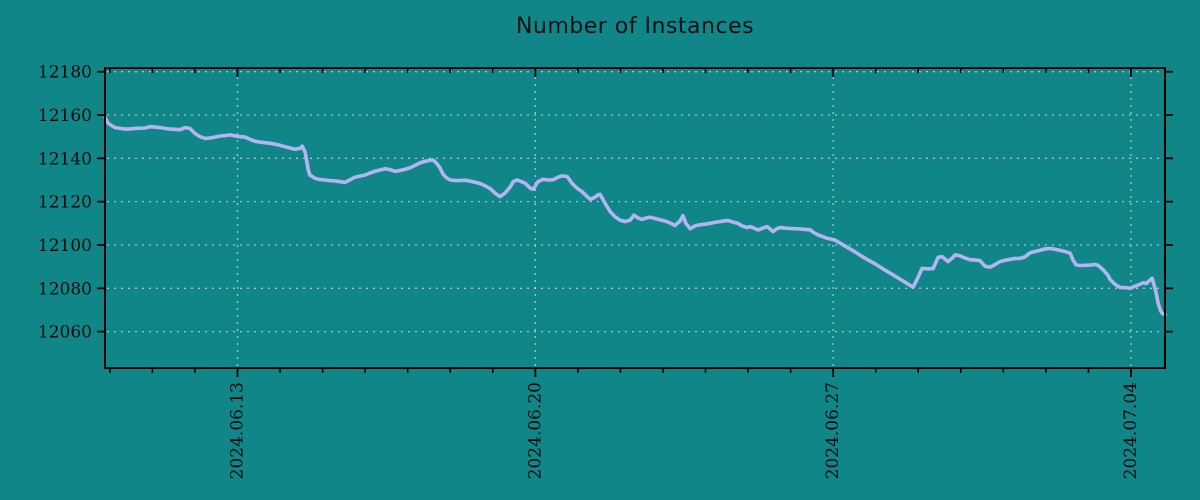 Image resolution: width=1200 pixels, height=500 pixels. I want to click on y-tick-label: 12100, so click(65, 246).